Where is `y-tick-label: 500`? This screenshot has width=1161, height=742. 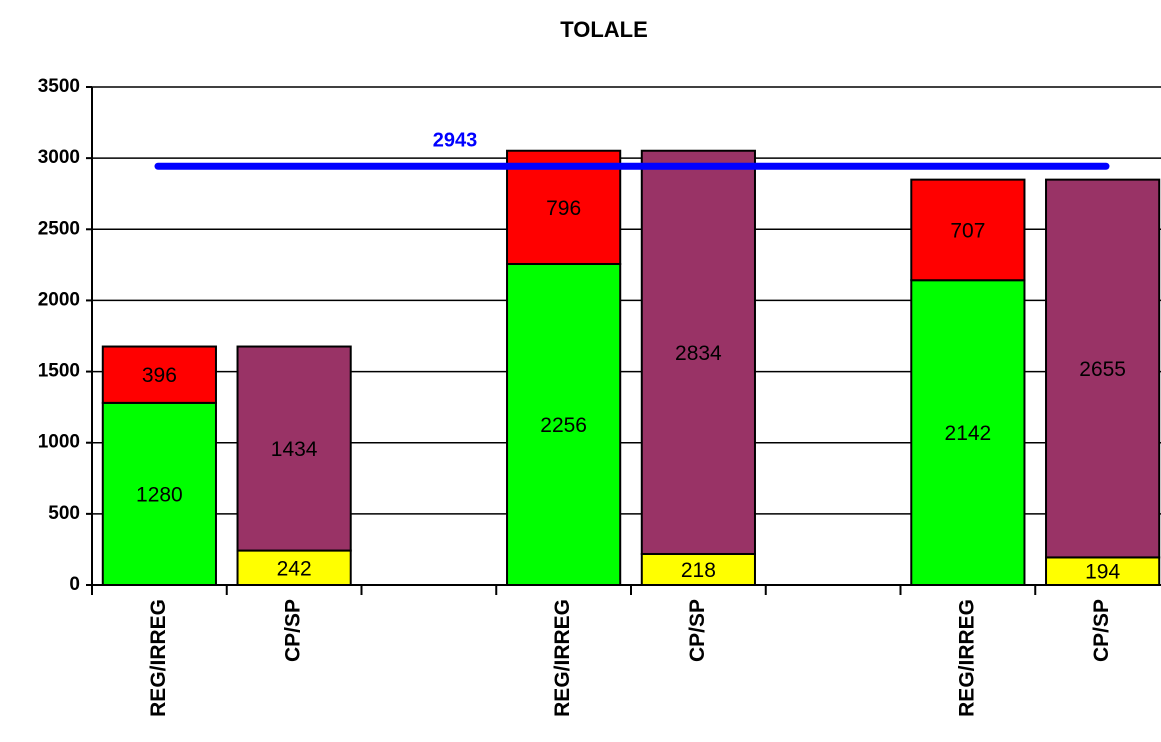 y-tick-label: 500 is located at coordinates (64, 513).